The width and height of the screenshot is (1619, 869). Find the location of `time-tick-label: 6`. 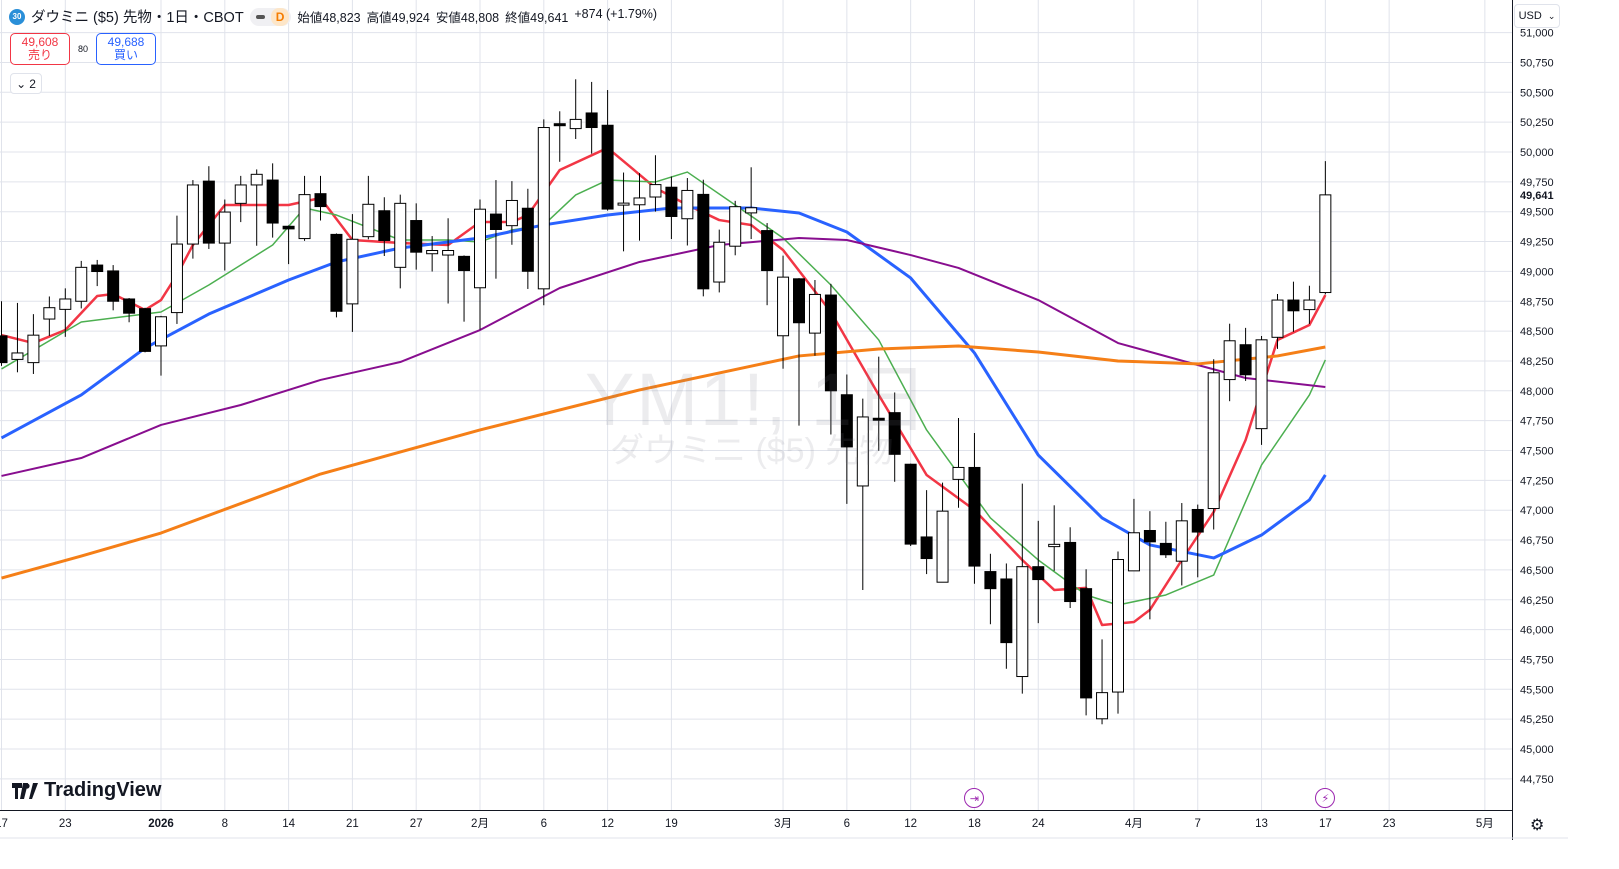

time-tick-label: 6 is located at coordinates (847, 824).